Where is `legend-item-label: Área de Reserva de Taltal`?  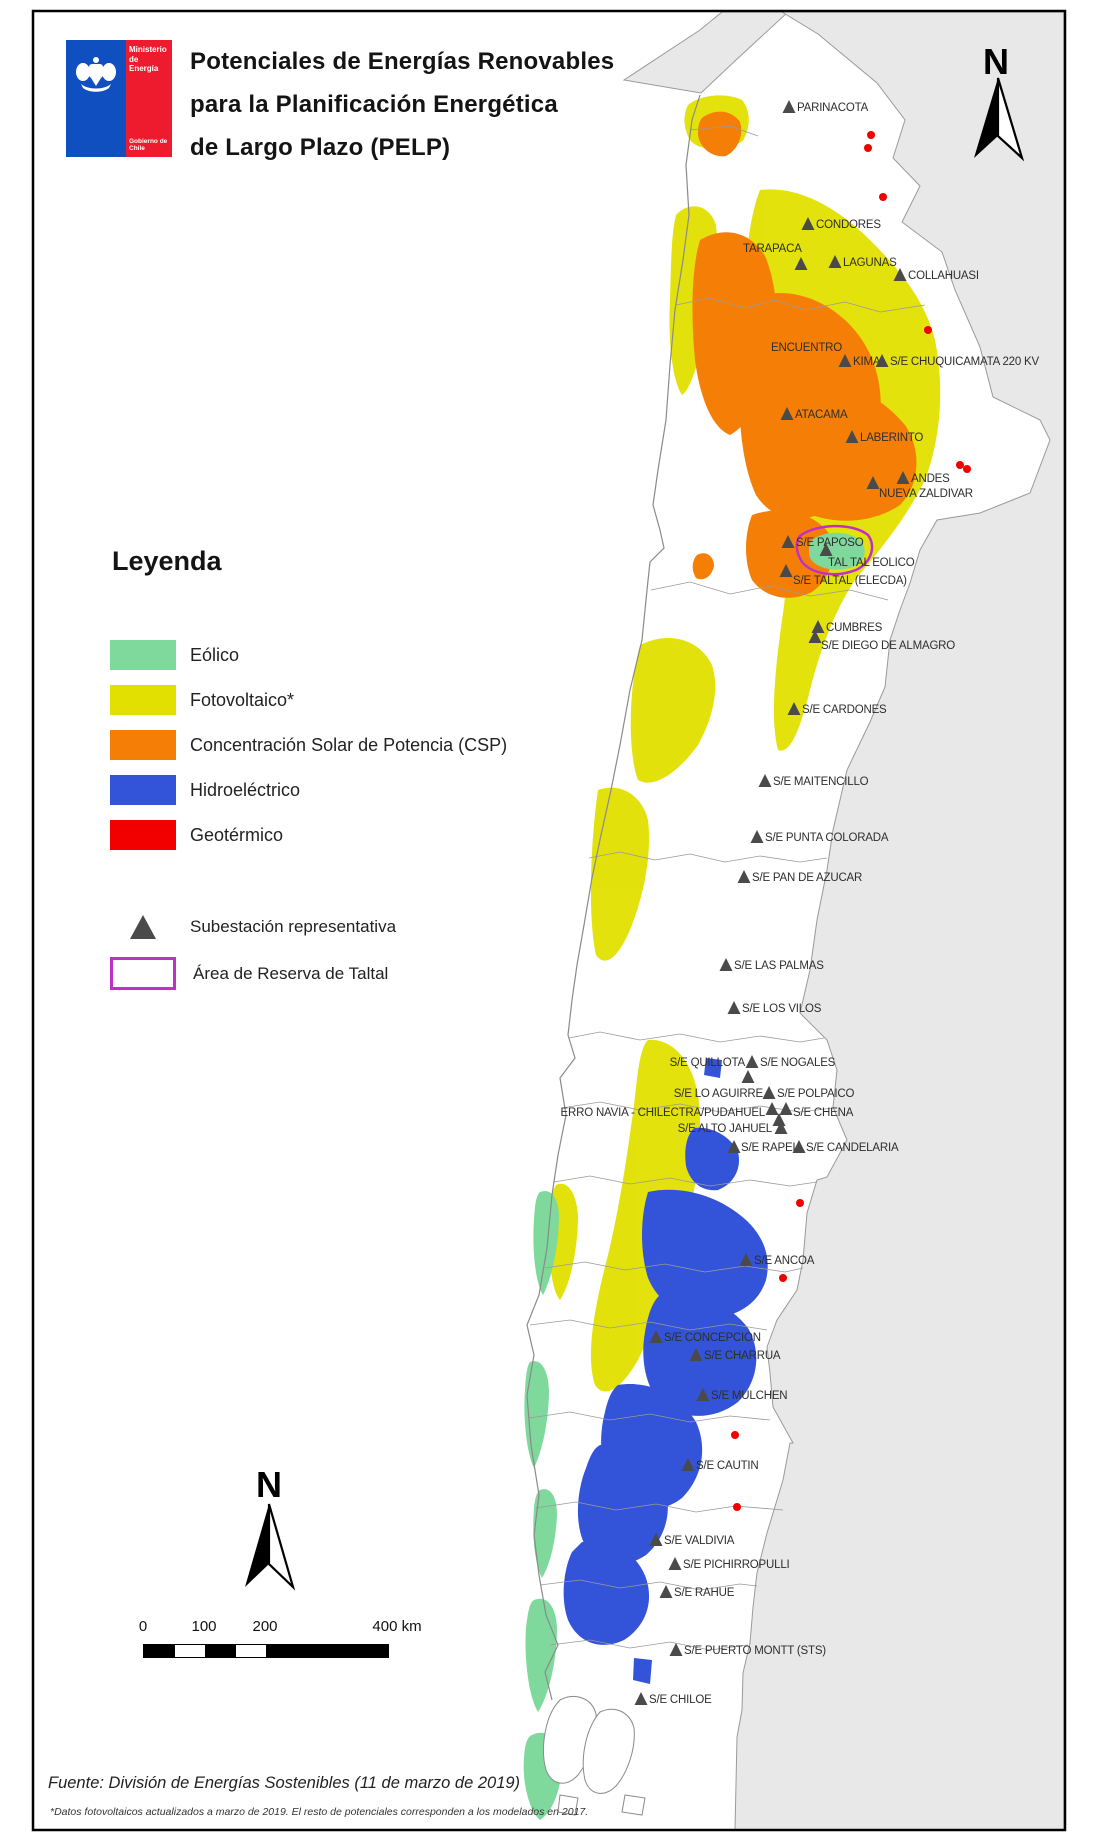
legend-item-label: Área de Reserva de Taltal is located at coordinates (291, 973).